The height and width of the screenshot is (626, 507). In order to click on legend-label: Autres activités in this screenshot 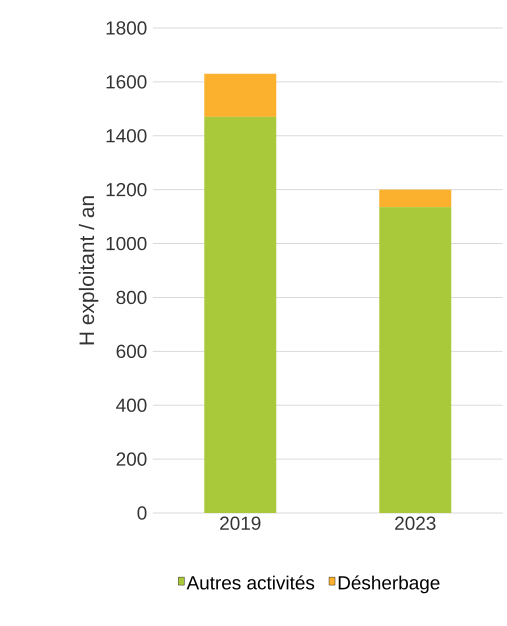, I will do `click(250, 582)`.